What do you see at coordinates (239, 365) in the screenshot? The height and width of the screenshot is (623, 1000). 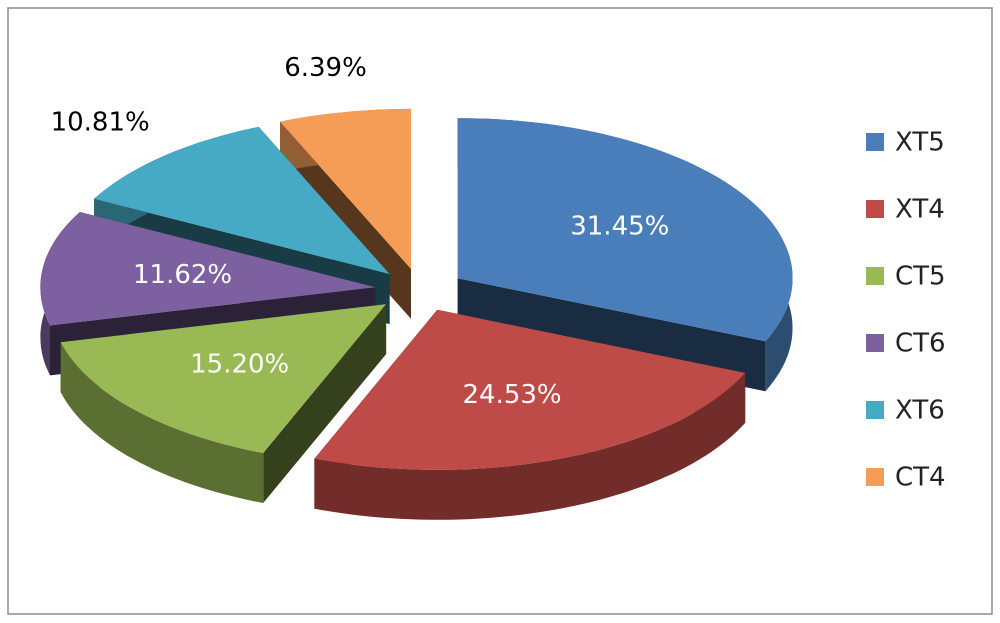 I see `data-label: 15.20%` at bounding box center [239, 365].